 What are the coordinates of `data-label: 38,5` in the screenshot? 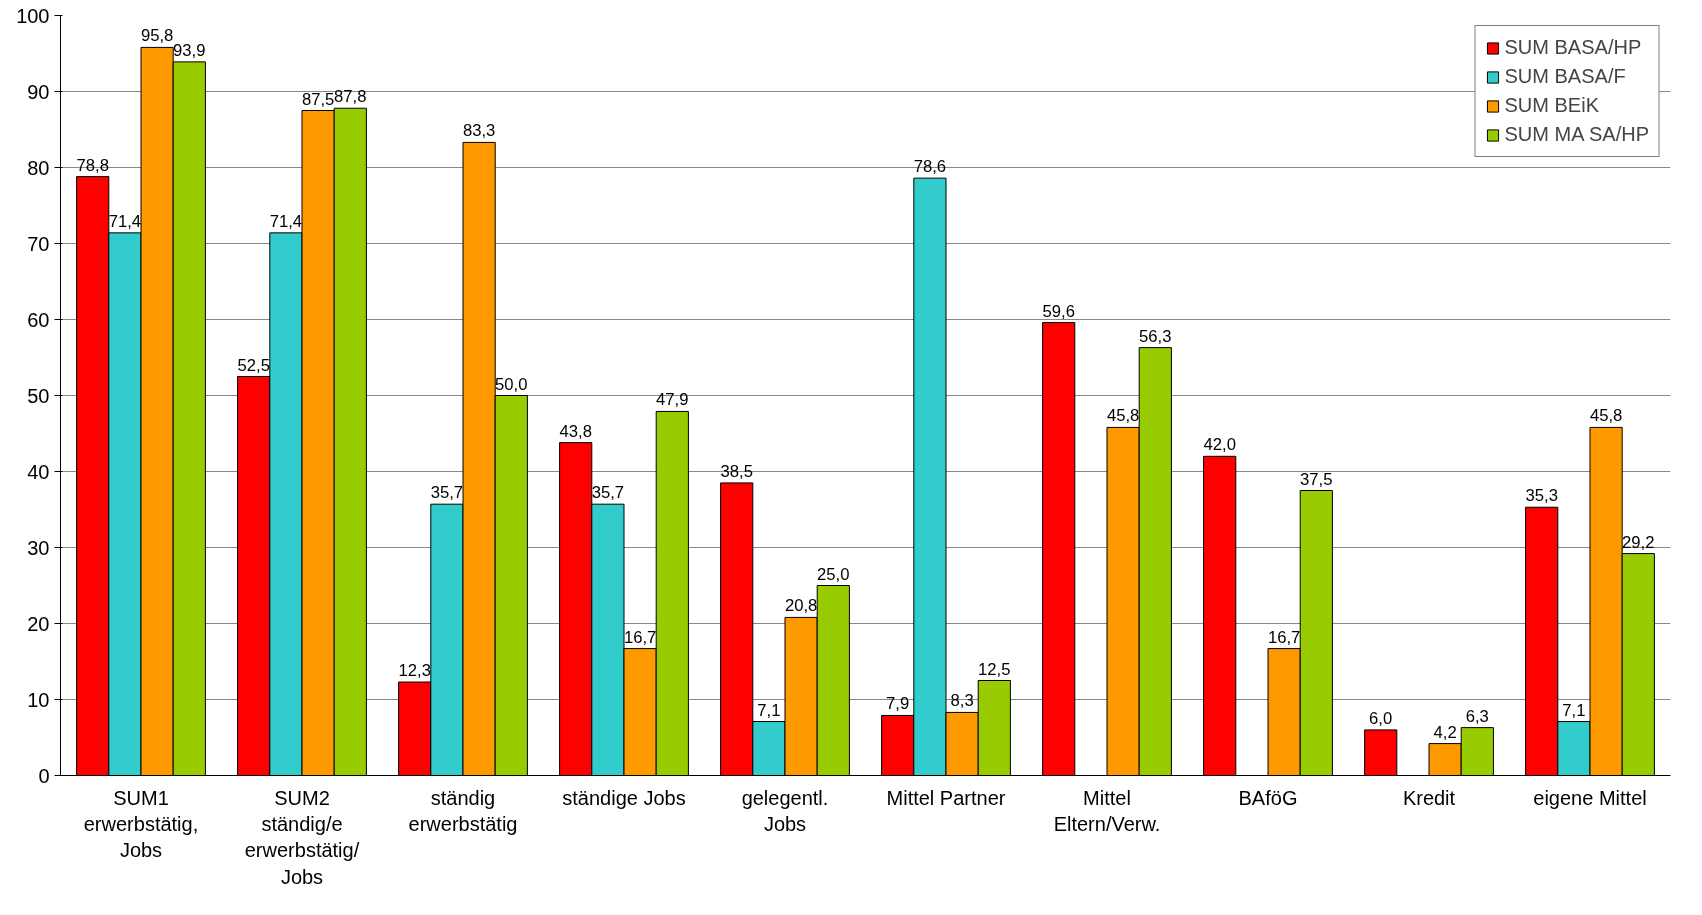 It's located at (736, 471).